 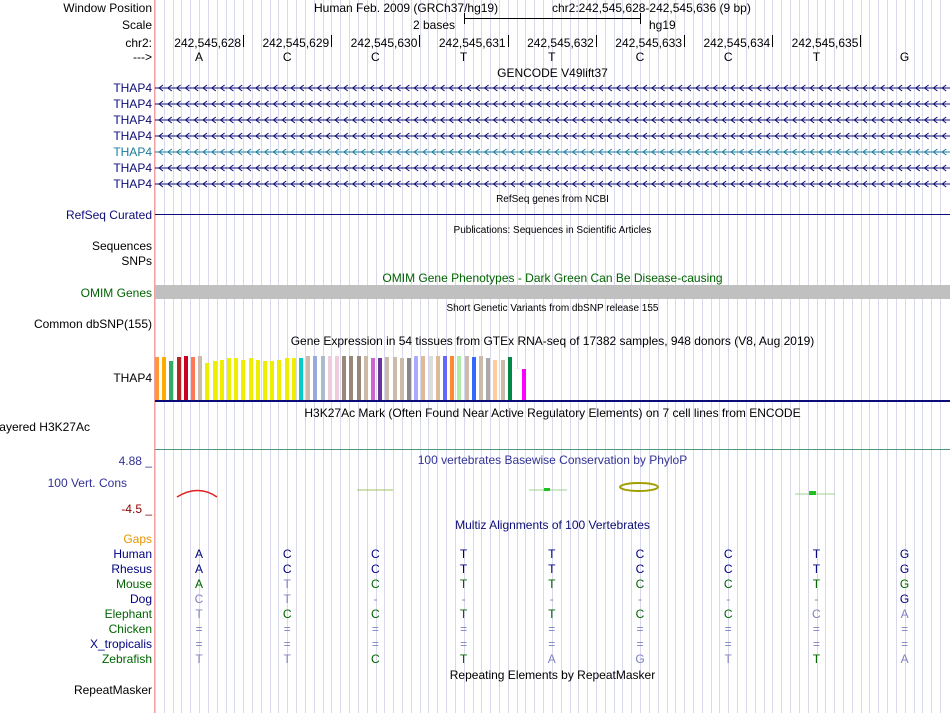 What do you see at coordinates (45, 427) in the screenshot?
I see `h3k27ac-track-label: Layered H3K27Ac` at bounding box center [45, 427].